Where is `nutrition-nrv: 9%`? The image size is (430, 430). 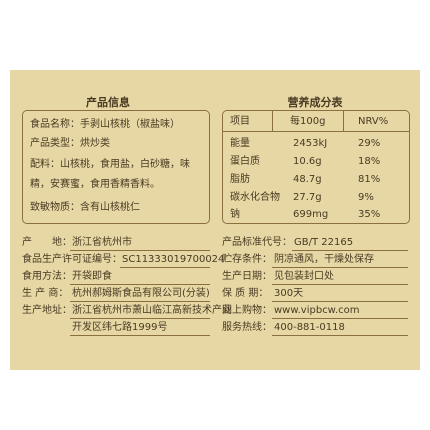
nutrition-nrv: 9% is located at coordinates (366, 197).